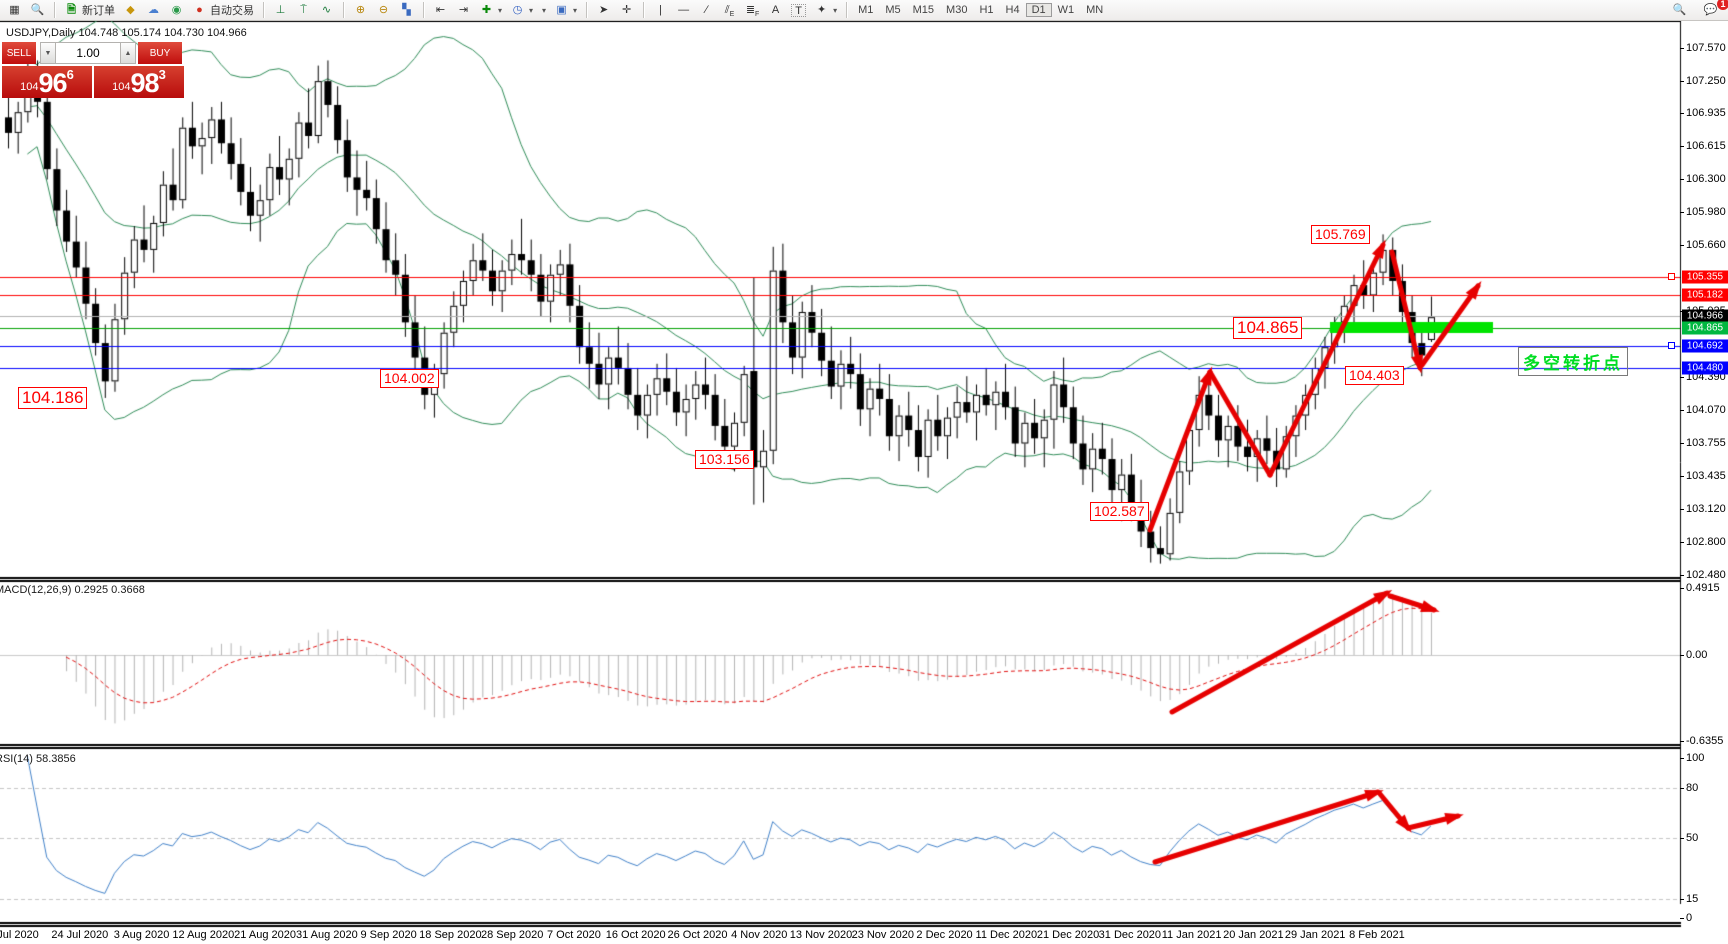 The image size is (1728, 944). What do you see at coordinates (1705, 741) in the screenshot?
I see `macd-tick-label: -0.6355` at bounding box center [1705, 741].